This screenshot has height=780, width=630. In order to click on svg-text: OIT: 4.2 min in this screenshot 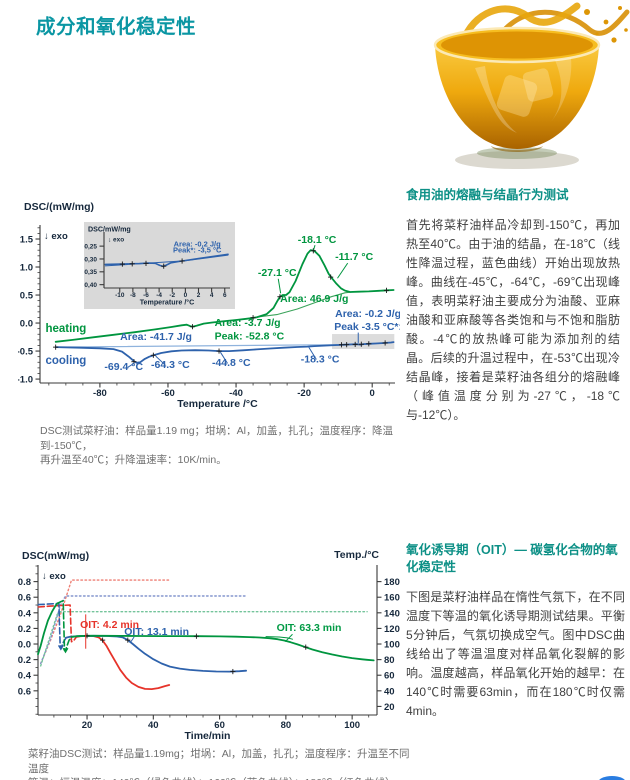, I will do `click(109, 625)`.